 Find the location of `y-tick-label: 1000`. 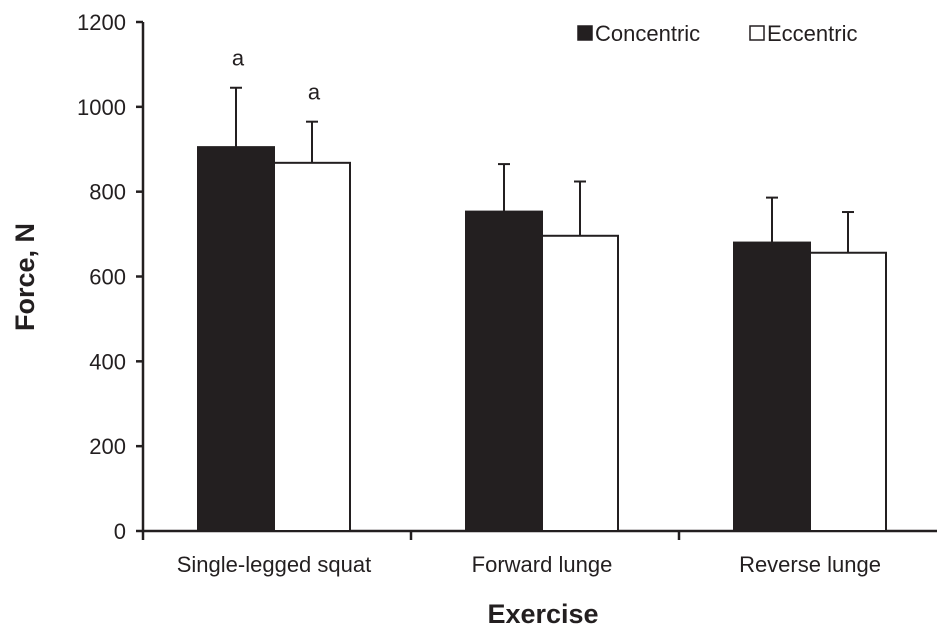

y-tick-label: 1000 is located at coordinates (101, 107).